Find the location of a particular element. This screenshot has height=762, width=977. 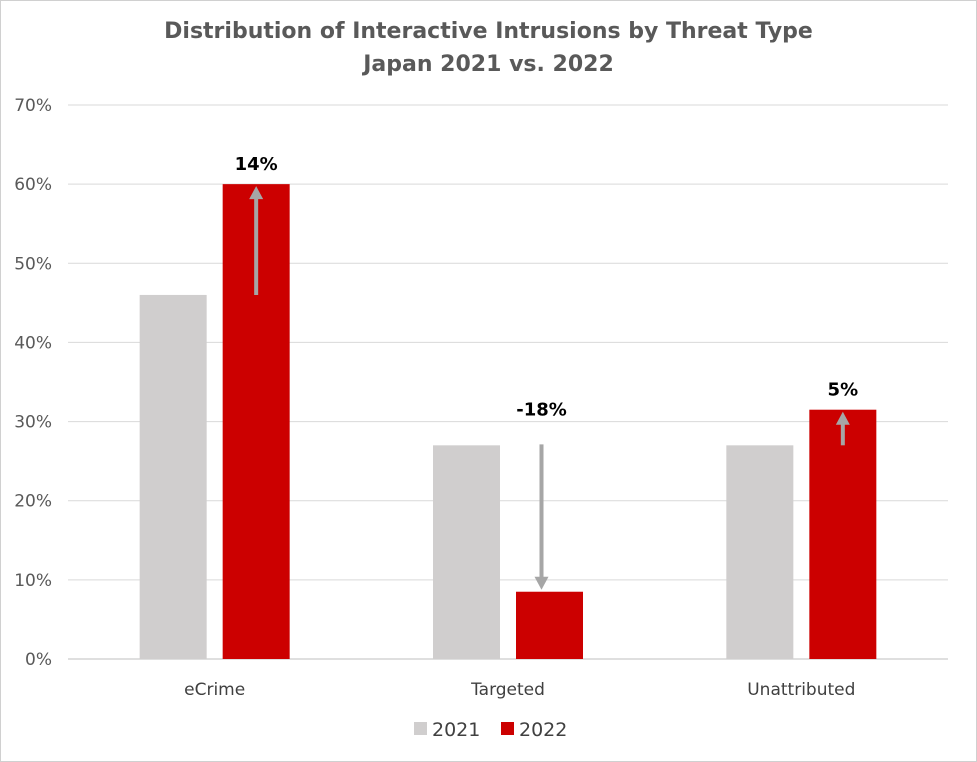

bar-2021-ecrime is located at coordinates (173, 476).